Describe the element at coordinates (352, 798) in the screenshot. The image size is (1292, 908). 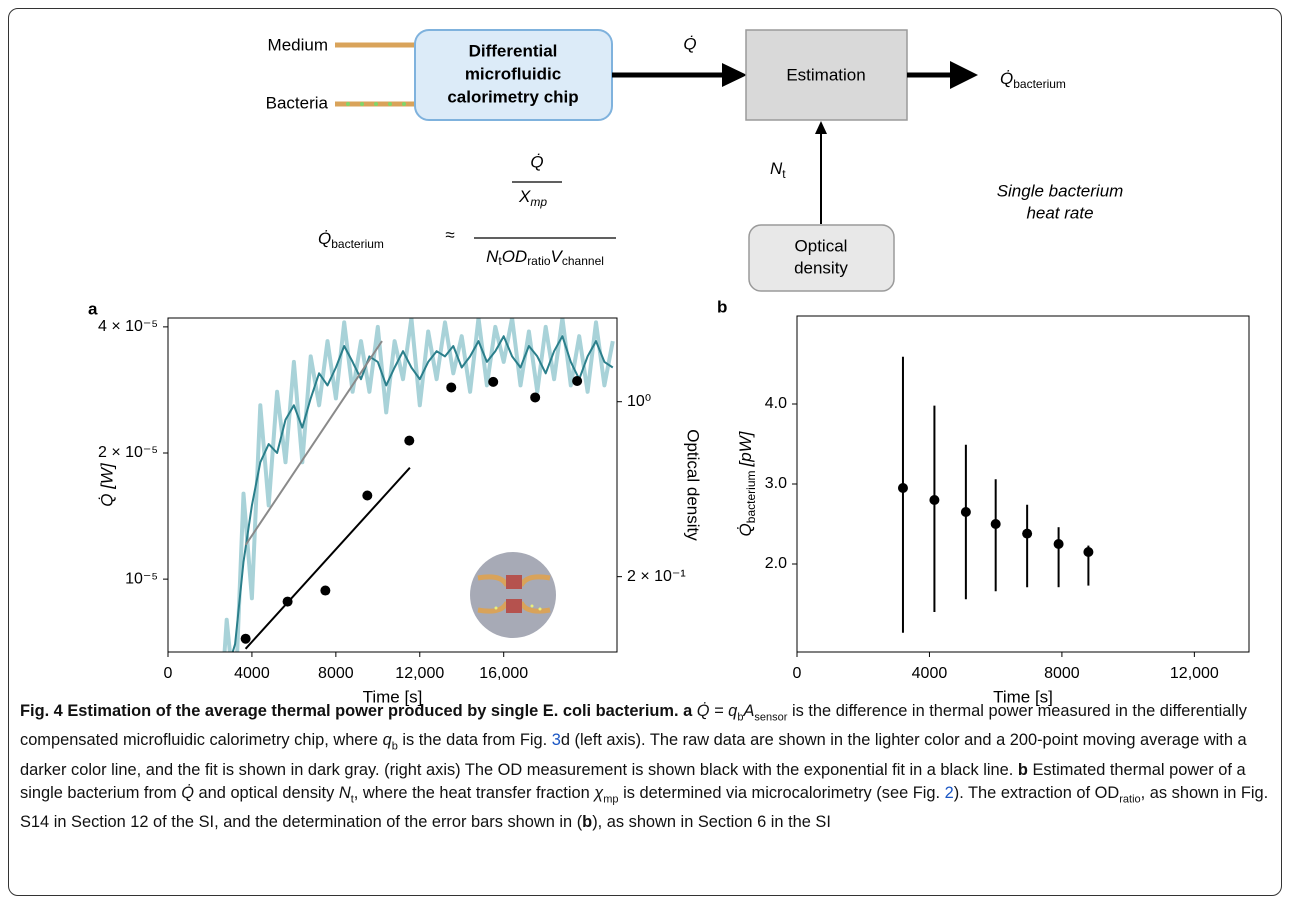
I see `caption-run: t` at that location.